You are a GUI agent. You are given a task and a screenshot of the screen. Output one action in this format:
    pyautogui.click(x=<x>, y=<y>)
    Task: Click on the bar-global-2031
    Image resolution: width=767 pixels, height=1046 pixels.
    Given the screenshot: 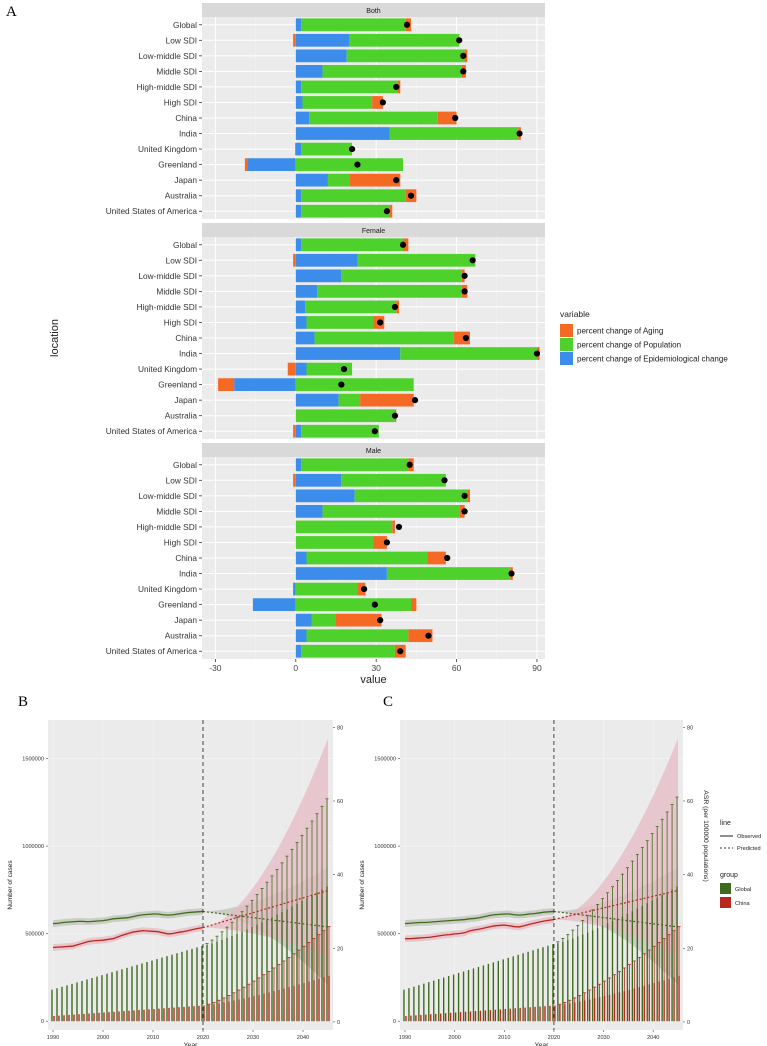 What is the action you would take?
    pyautogui.click(x=607, y=972)
    